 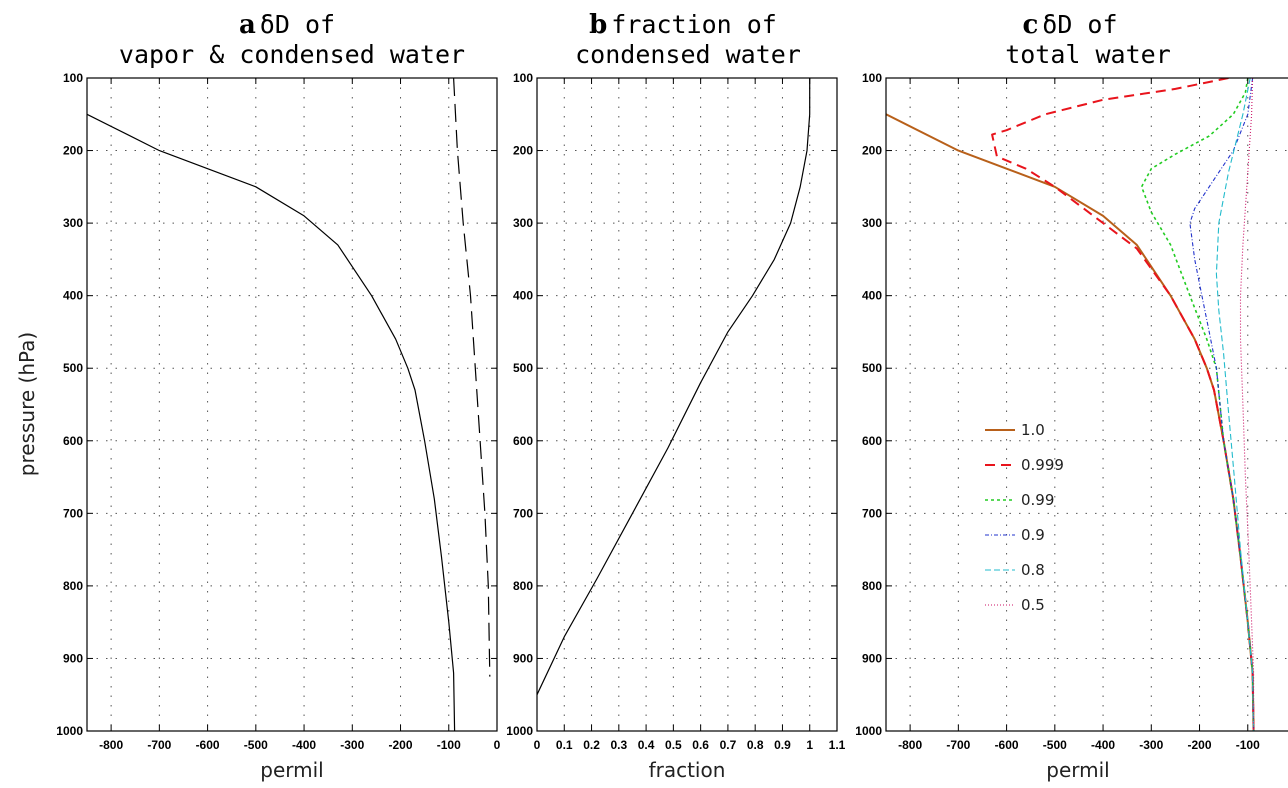 I want to click on panel-c-title-line2: total water, so click(x=1088, y=54).